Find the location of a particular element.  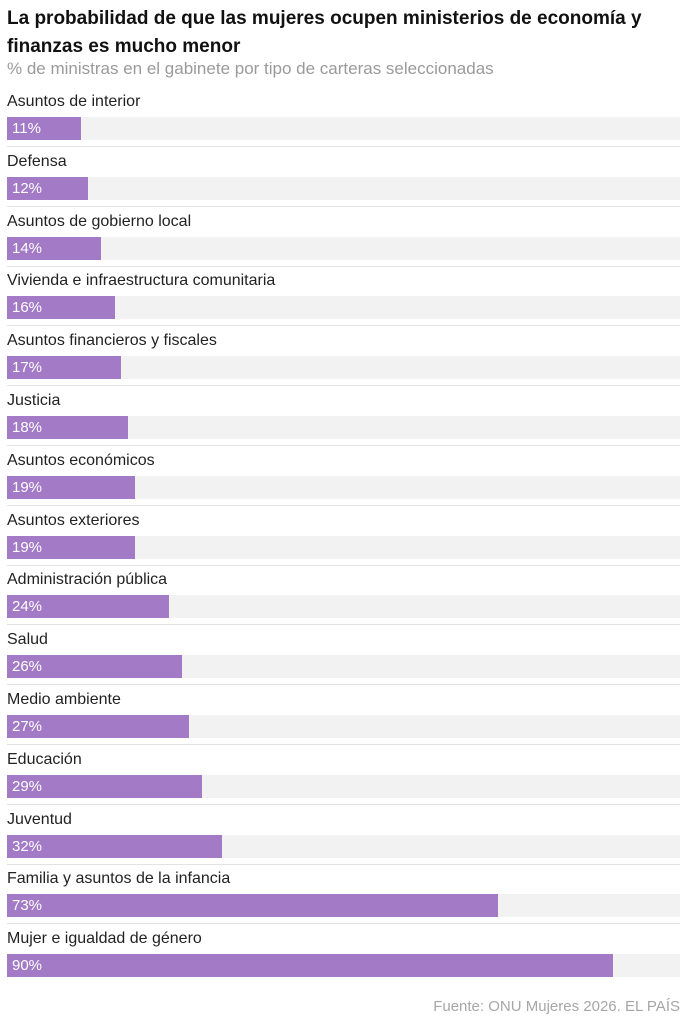

bar-value-label: 29% is located at coordinates (27, 786).